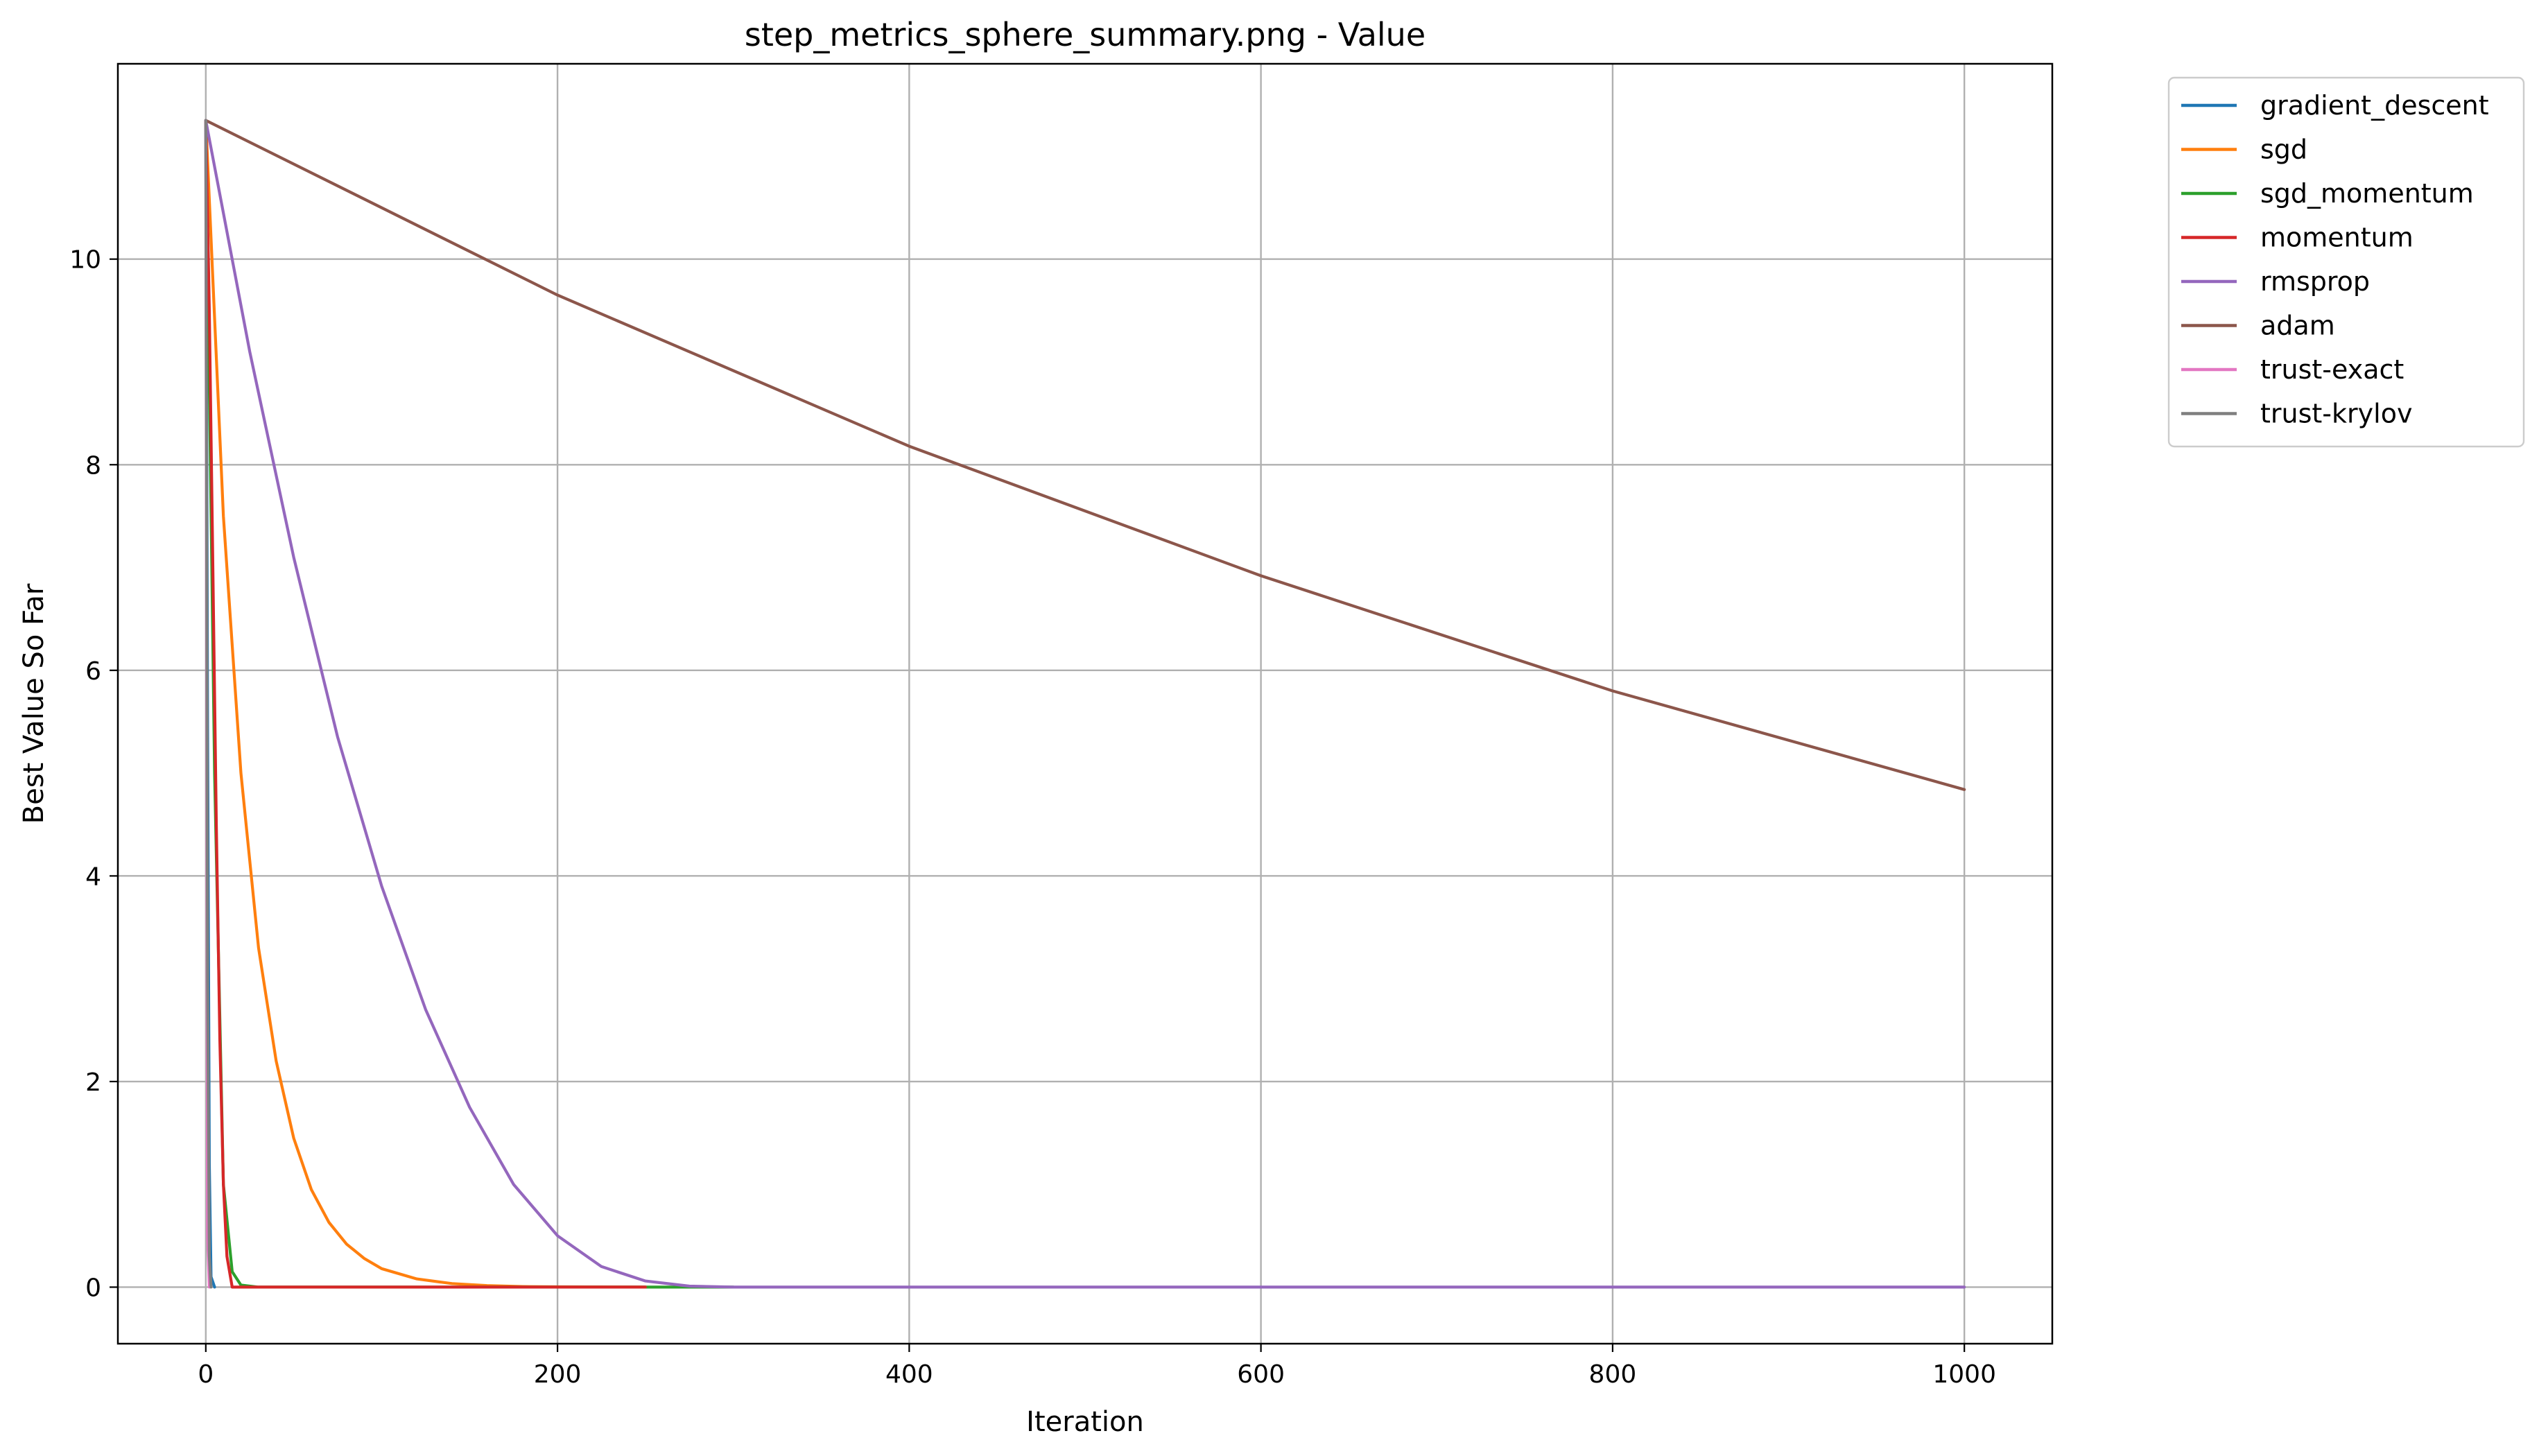 The height and width of the screenshot is (1456, 2539). What do you see at coordinates (1085, 34) in the screenshot?
I see `chart-title: step_metrics_sphere_summary.png - Value` at bounding box center [1085, 34].